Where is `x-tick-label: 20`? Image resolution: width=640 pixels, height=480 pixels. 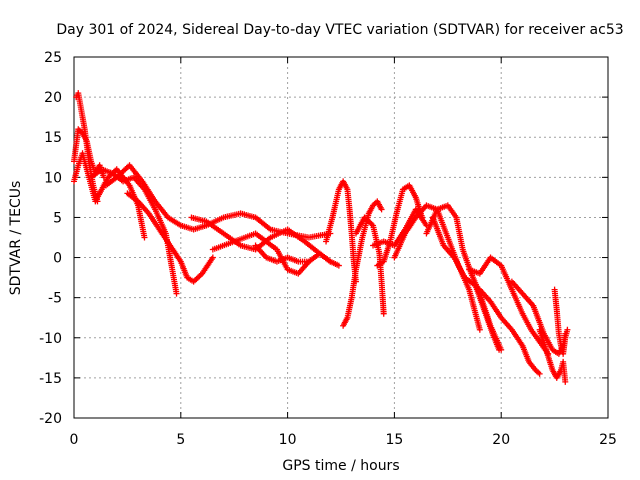 x-tick-label: 20 is located at coordinates (501, 440).